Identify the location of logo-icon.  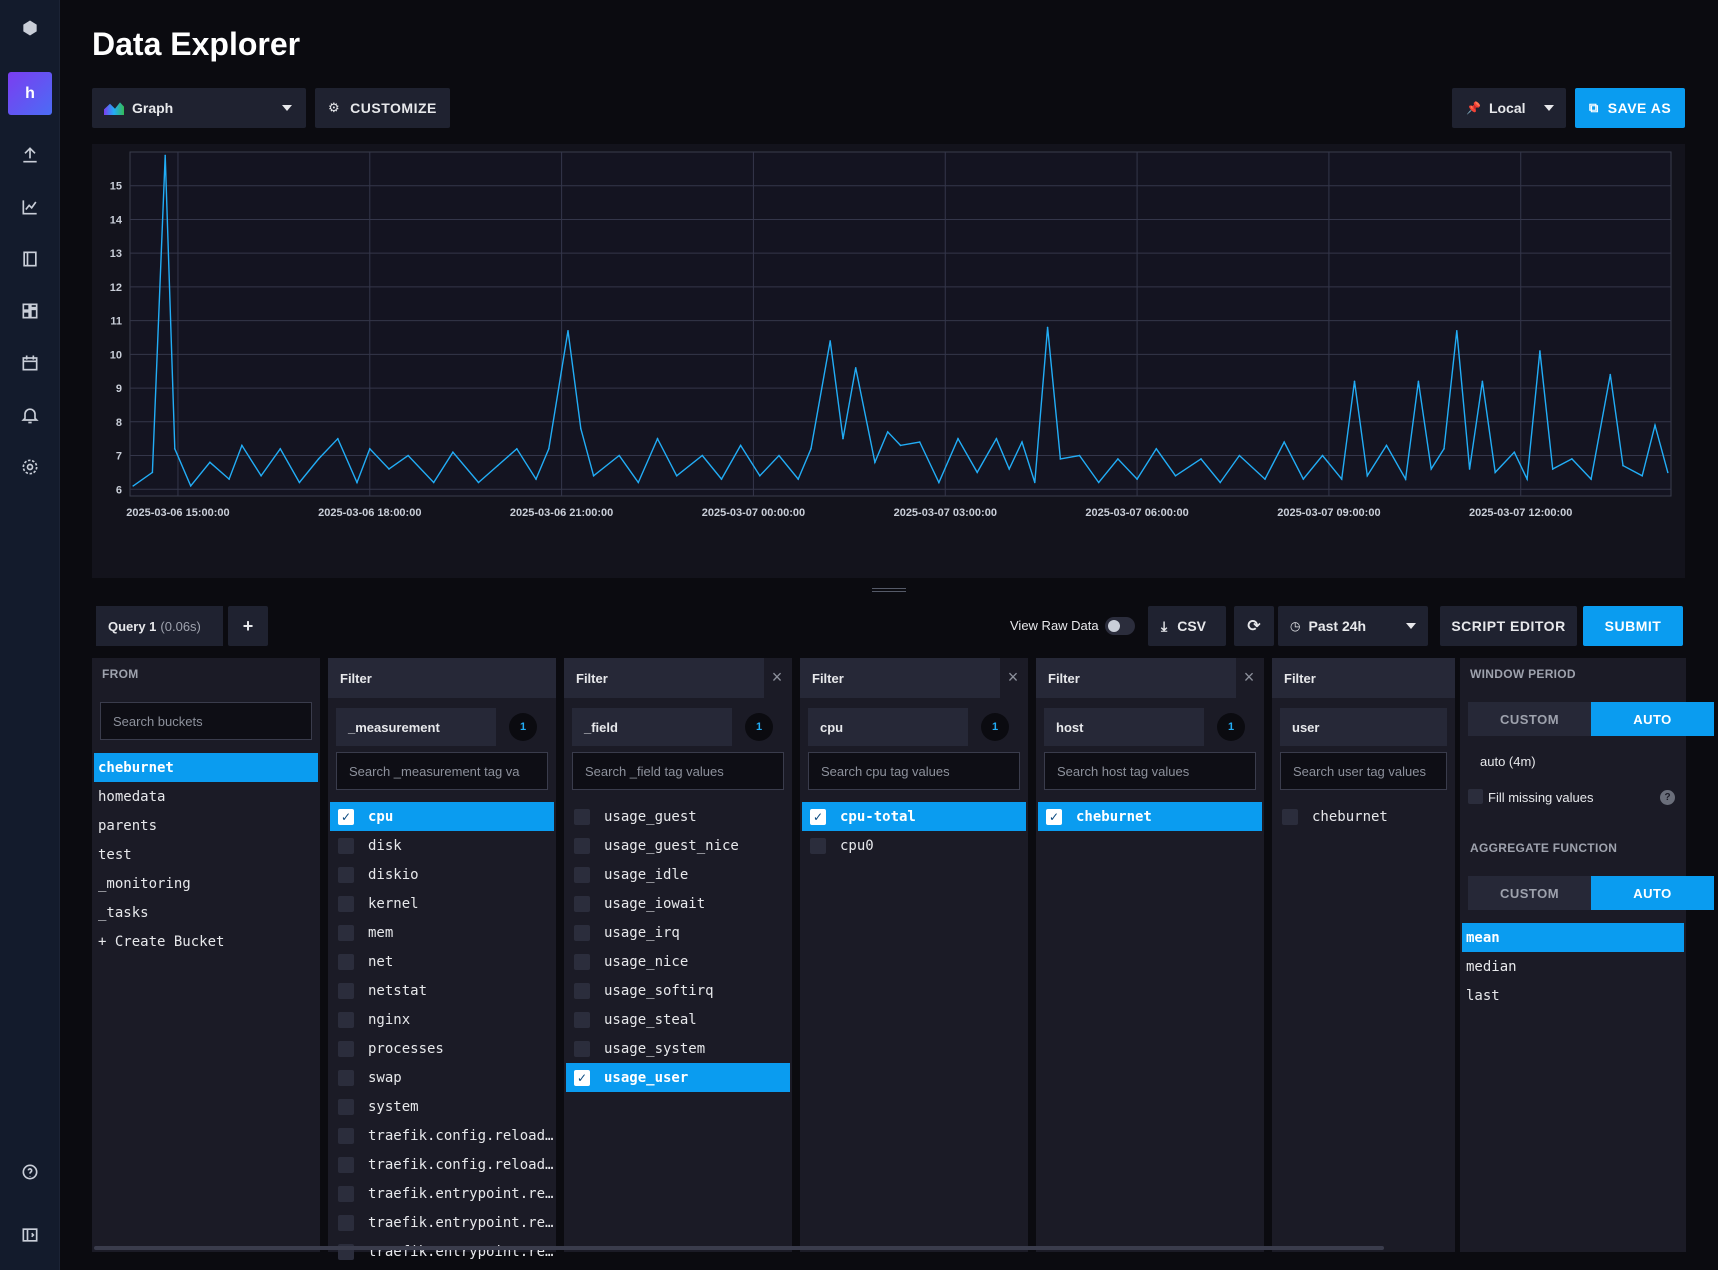
(30, 28).